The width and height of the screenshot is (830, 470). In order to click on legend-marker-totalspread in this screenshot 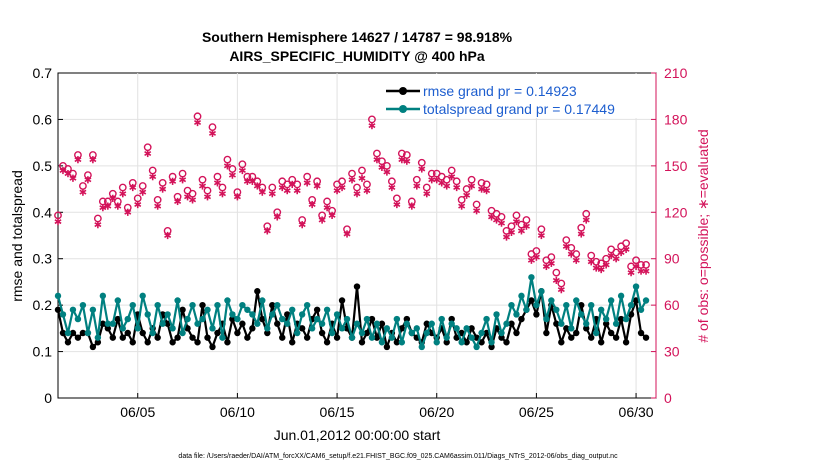, I will do `click(403, 109)`.